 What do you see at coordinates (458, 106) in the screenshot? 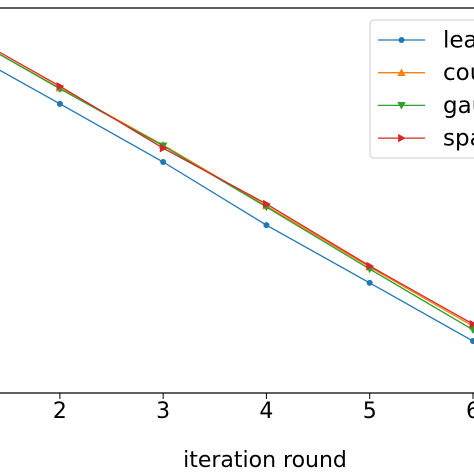
I see `legend-label: gau` at bounding box center [458, 106].